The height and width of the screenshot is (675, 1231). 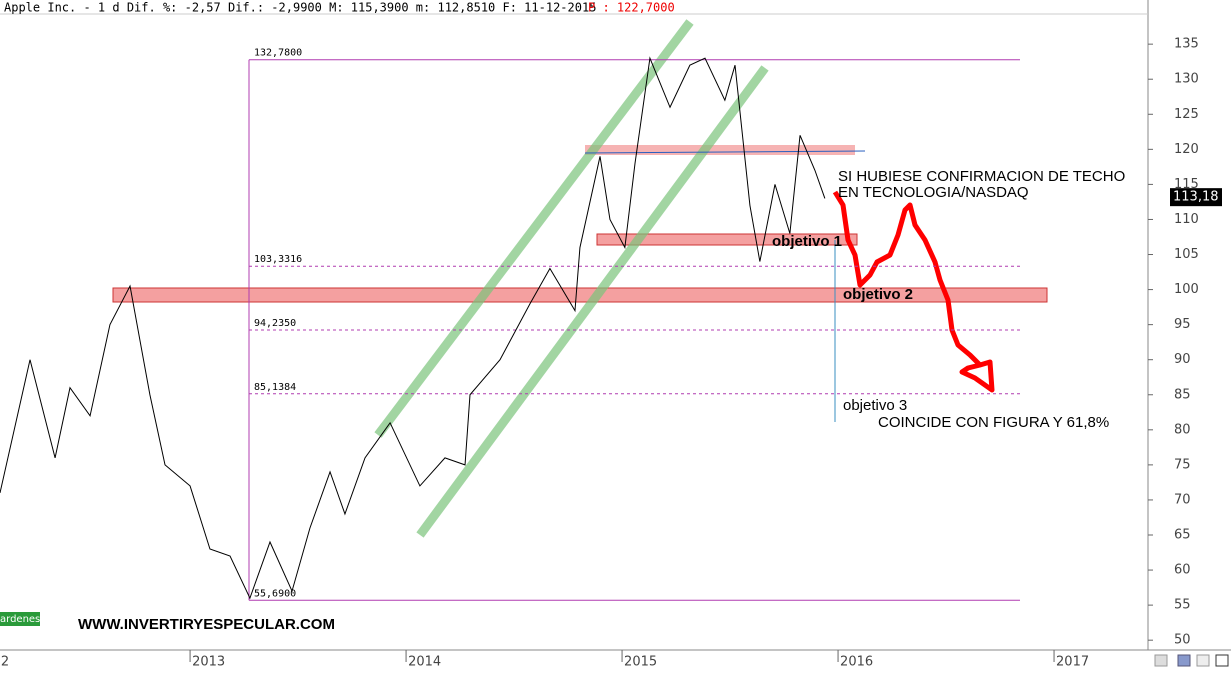 I want to click on y-tick-label: 50, so click(x=1182, y=640).